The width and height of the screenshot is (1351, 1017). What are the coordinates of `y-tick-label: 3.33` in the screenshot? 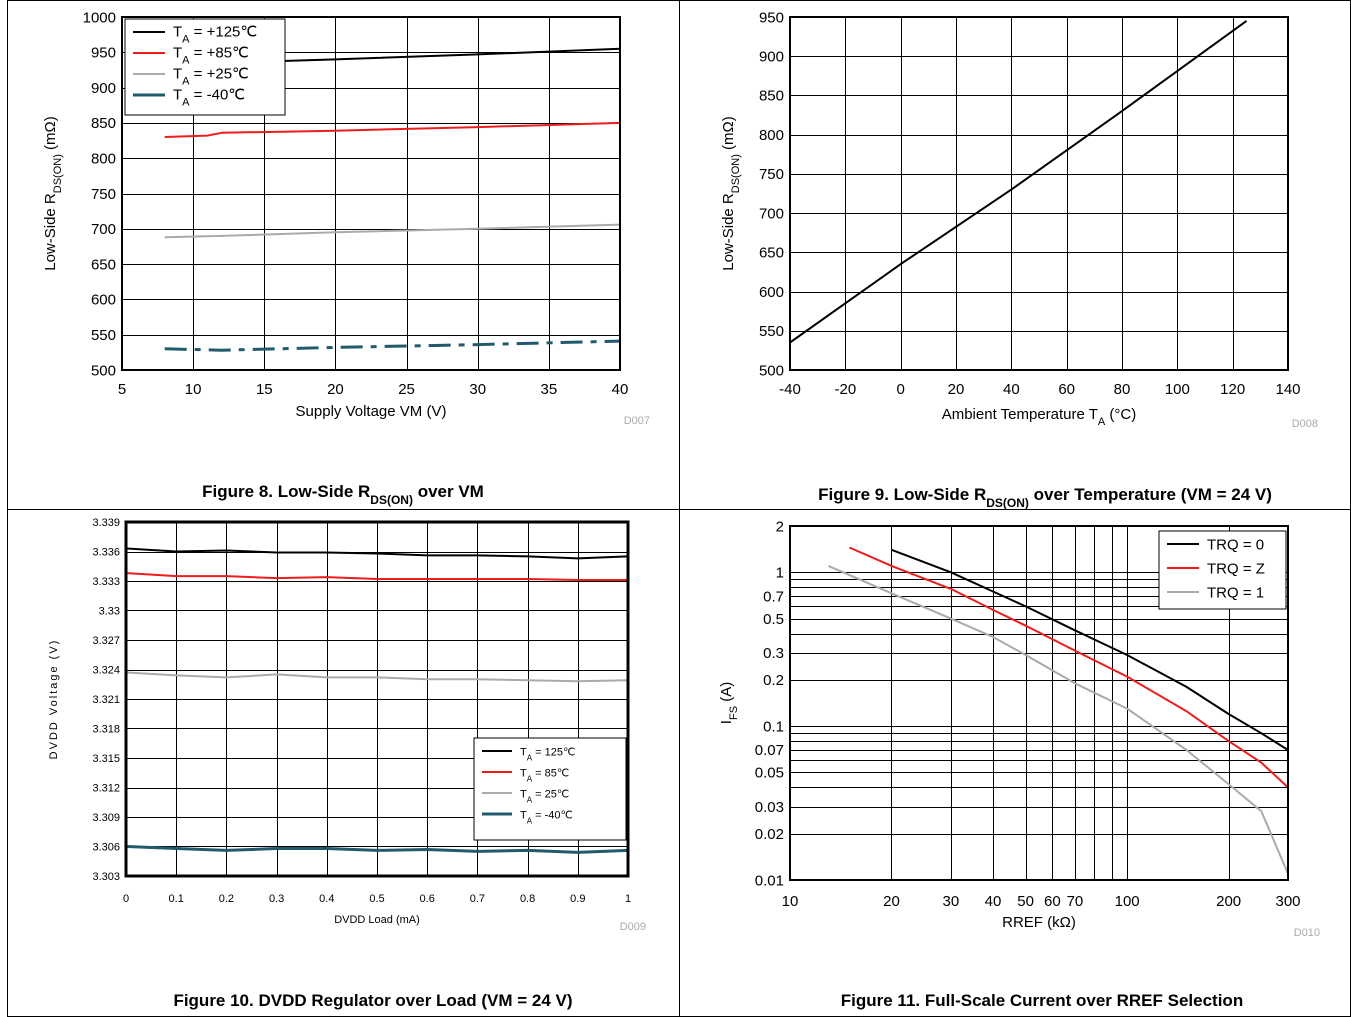 It's located at (109, 611).